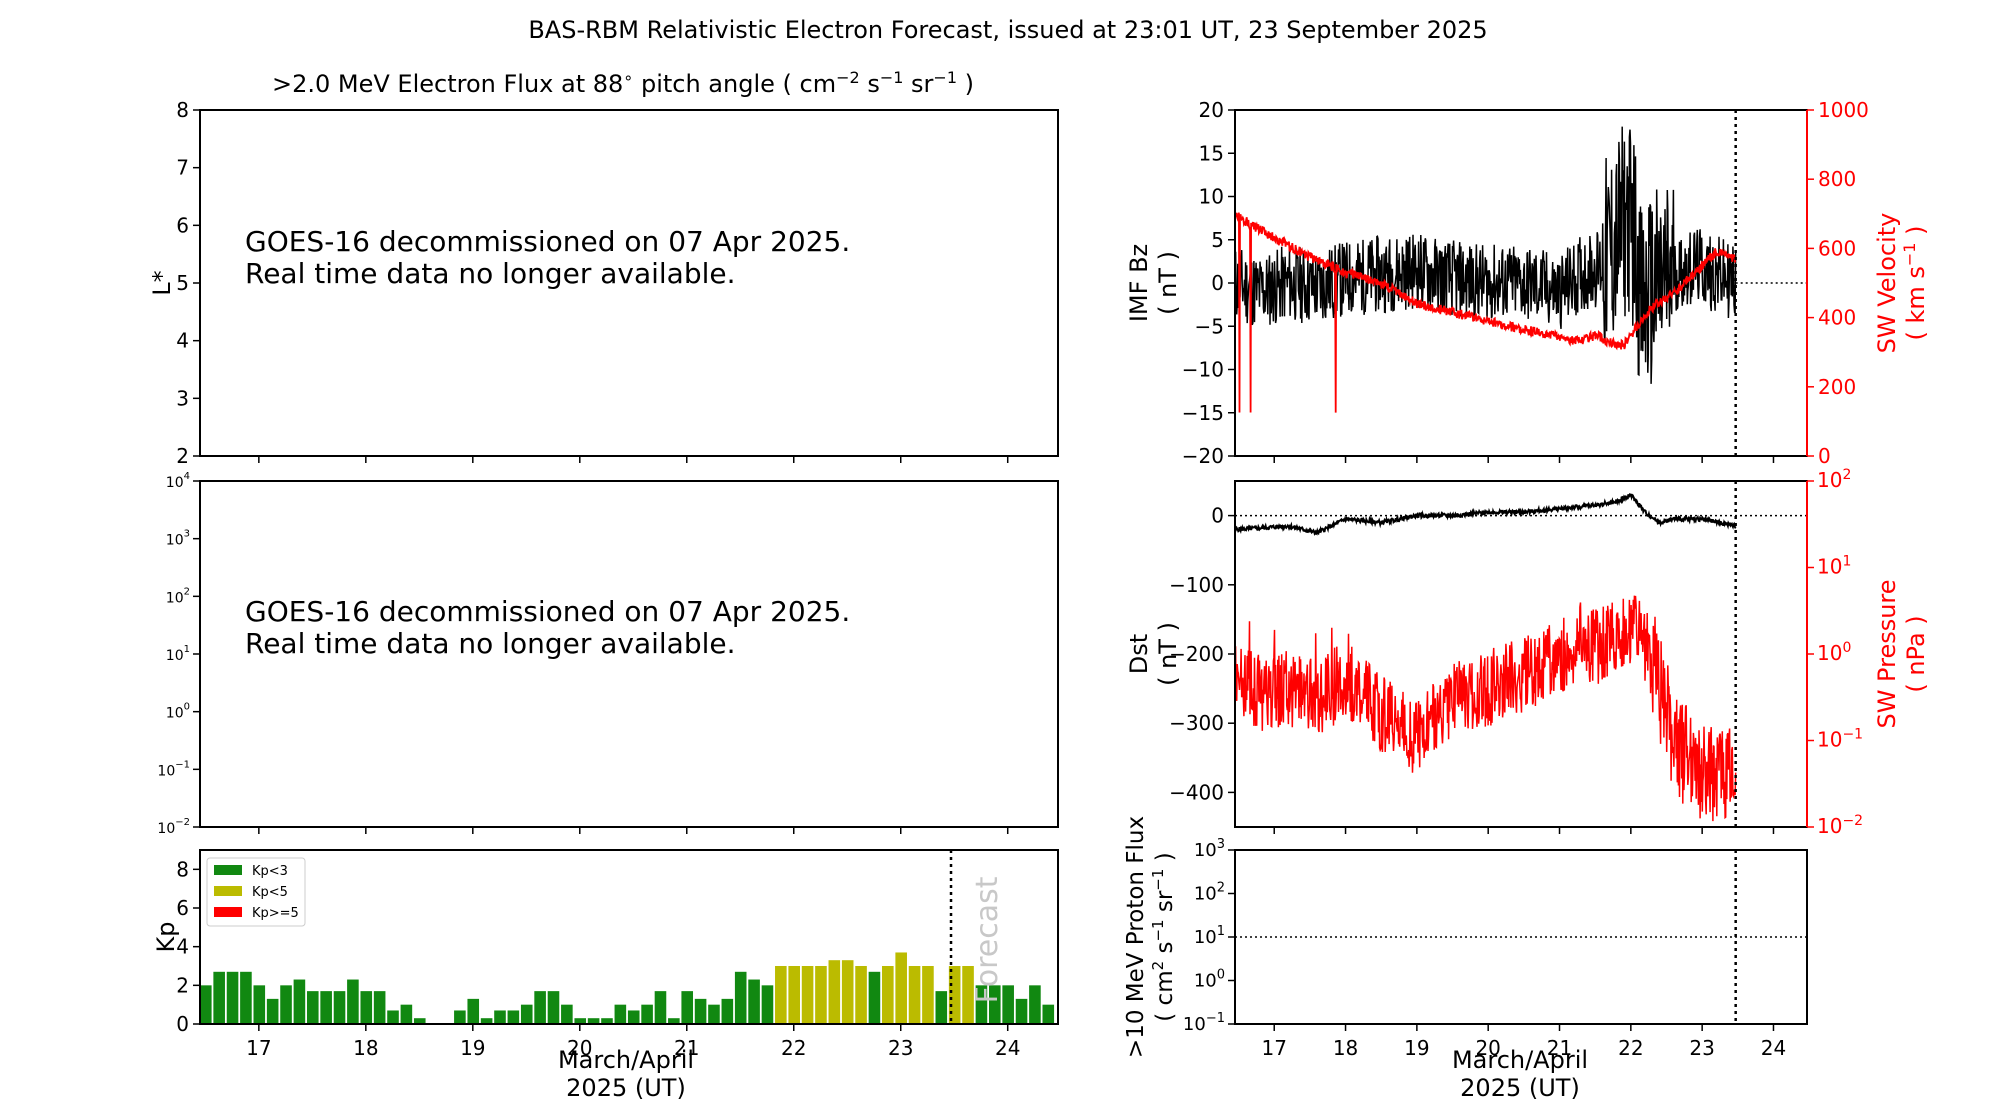  Describe the element at coordinates (1203, 370) in the screenshot. I see `y-tick-label: −10` at that location.